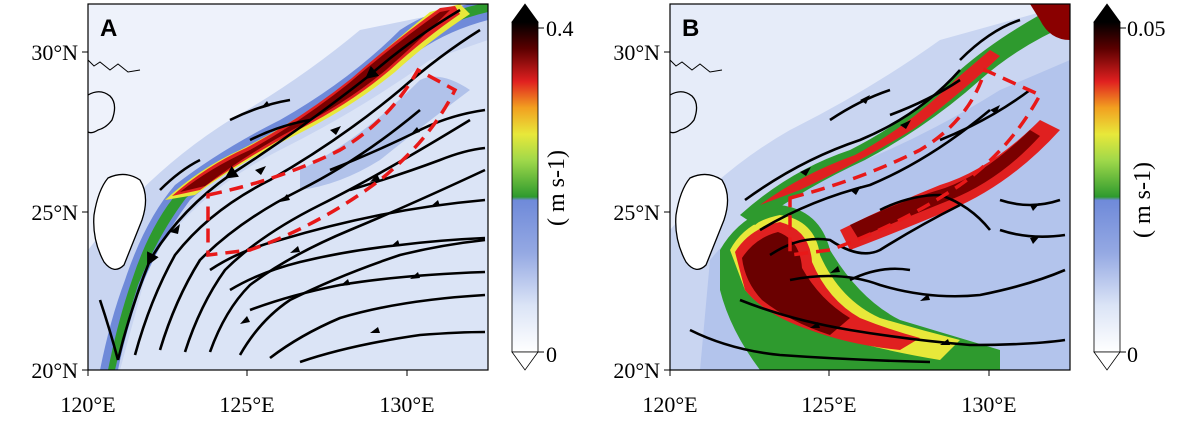 Image resolution: width=1181 pixels, height=421 pixels. Describe the element at coordinates (54, 212) in the screenshot. I see `panel-a-lat-tick-25: 25°N` at that location.